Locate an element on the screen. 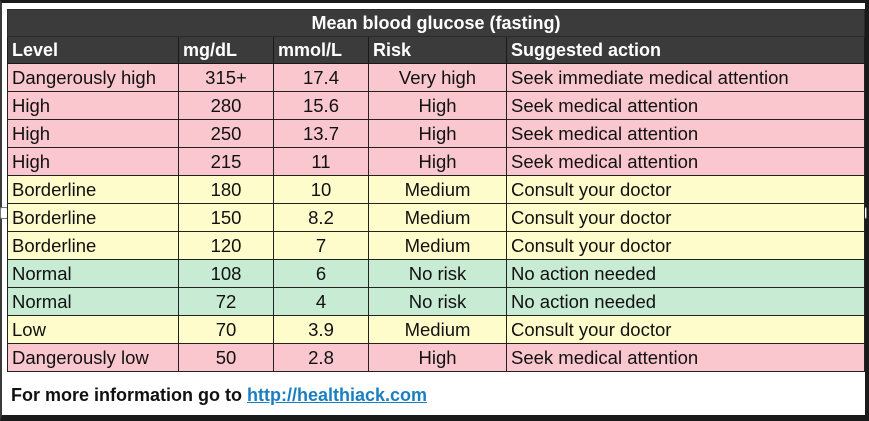 This screenshot has height=421, width=869. cell-risk: Very high is located at coordinates (437, 77).